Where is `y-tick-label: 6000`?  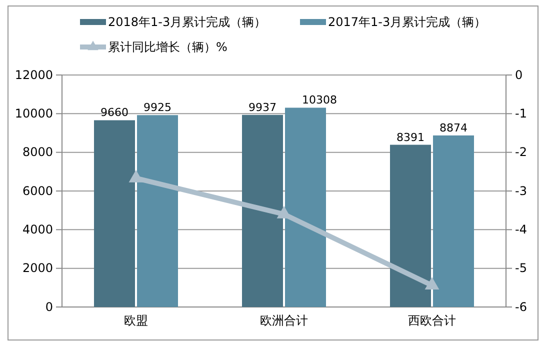
y-tick-label: 6000 is located at coordinates (37, 191).